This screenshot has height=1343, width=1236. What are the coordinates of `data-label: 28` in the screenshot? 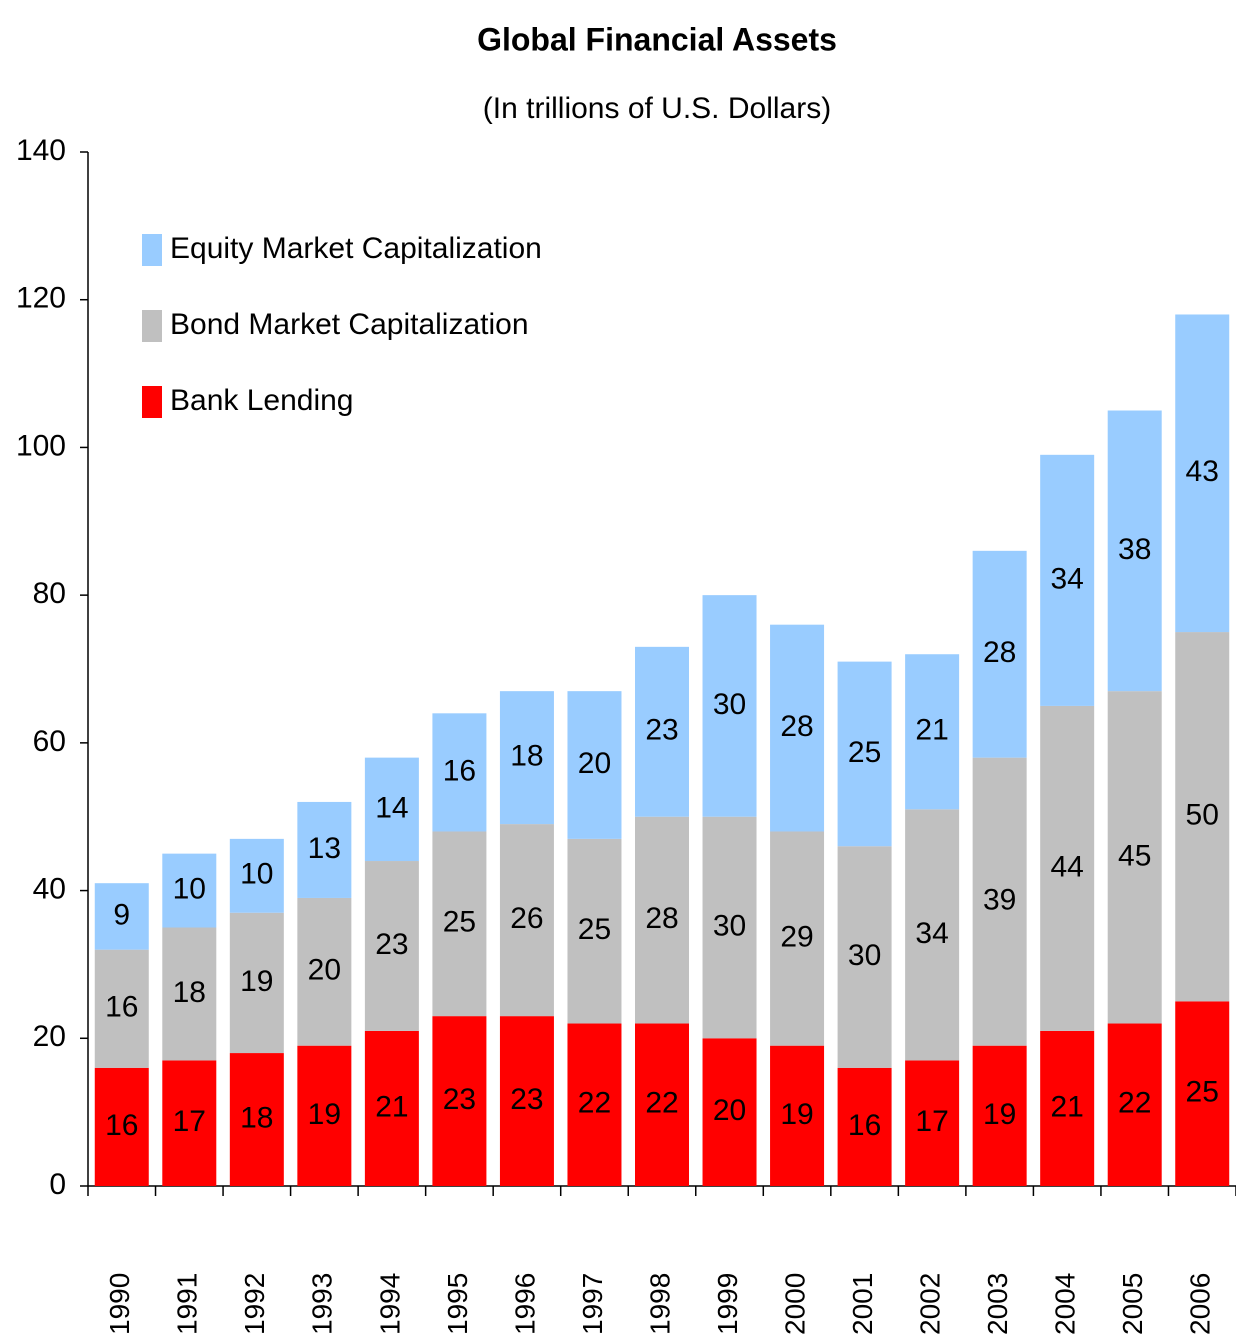 It's located at (796, 726).